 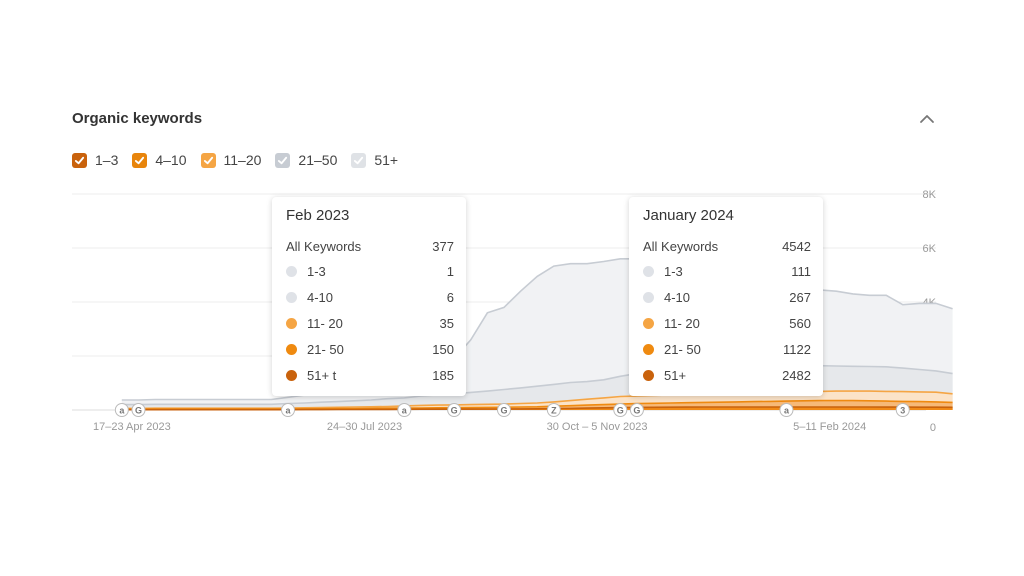 What do you see at coordinates (443, 349) in the screenshot?
I see `tooltip-row-value: 150` at bounding box center [443, 349].